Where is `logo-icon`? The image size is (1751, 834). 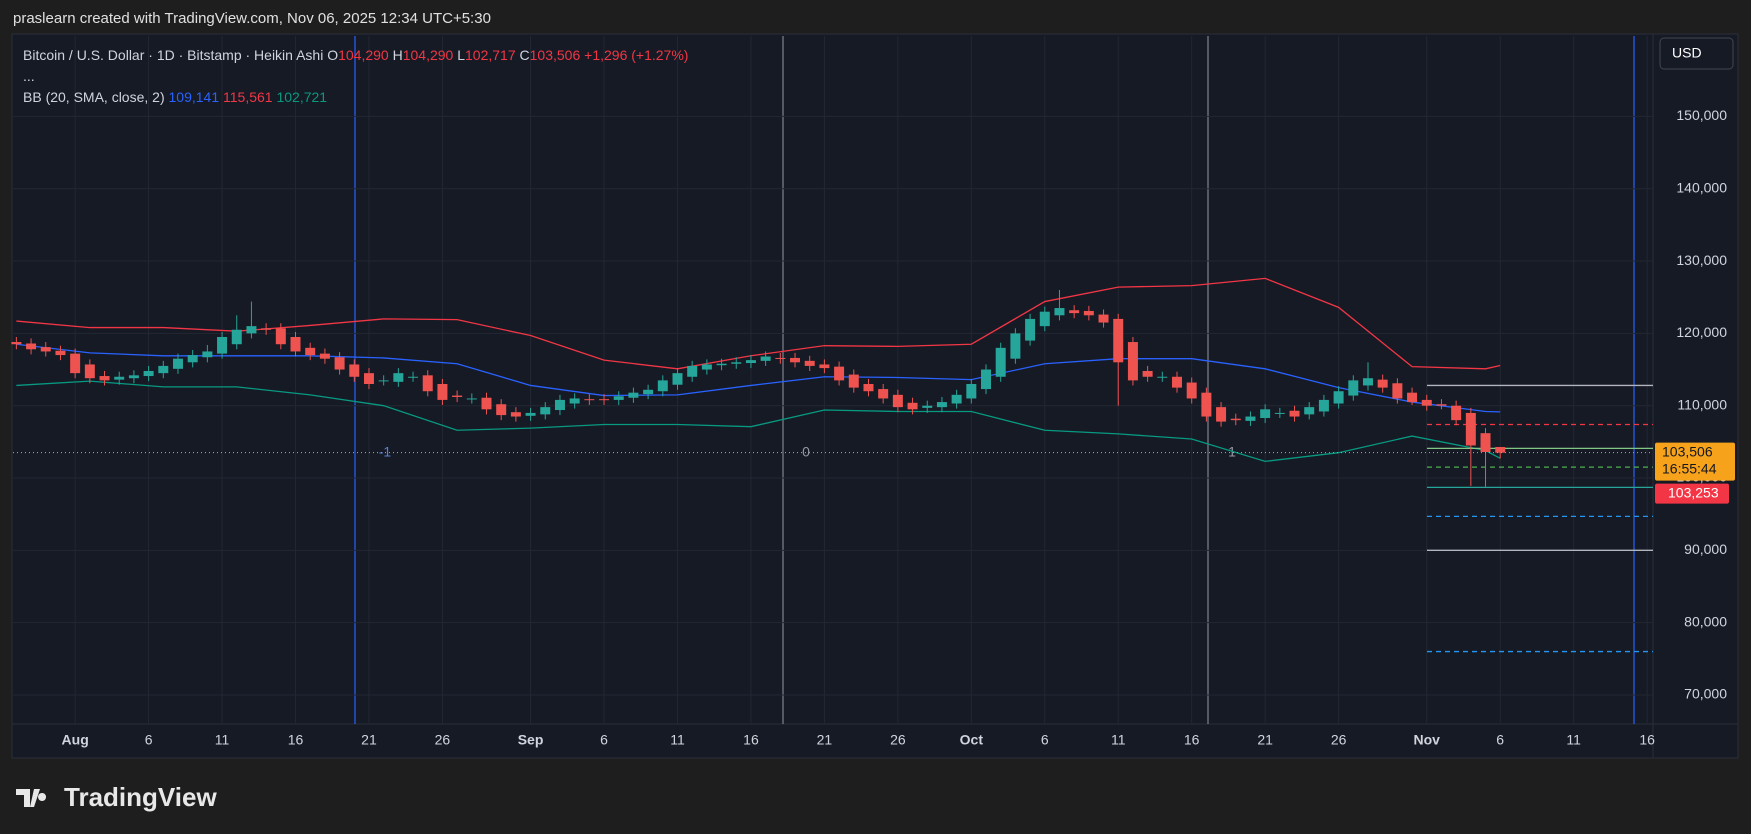
logo-icon is located at coordinates (31, 797).